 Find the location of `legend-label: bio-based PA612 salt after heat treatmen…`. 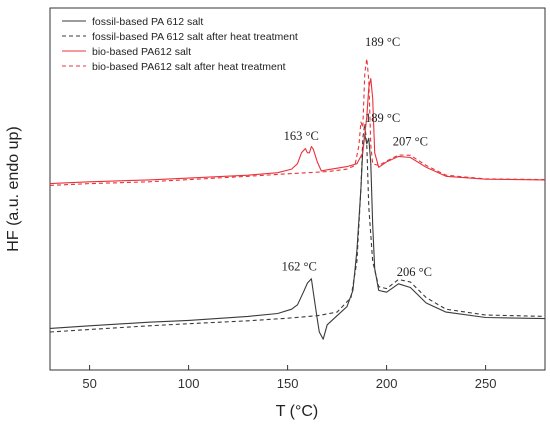

legend-label: bio-based PA612 salt after heat treatmen… is located at coordinates (189, 67).